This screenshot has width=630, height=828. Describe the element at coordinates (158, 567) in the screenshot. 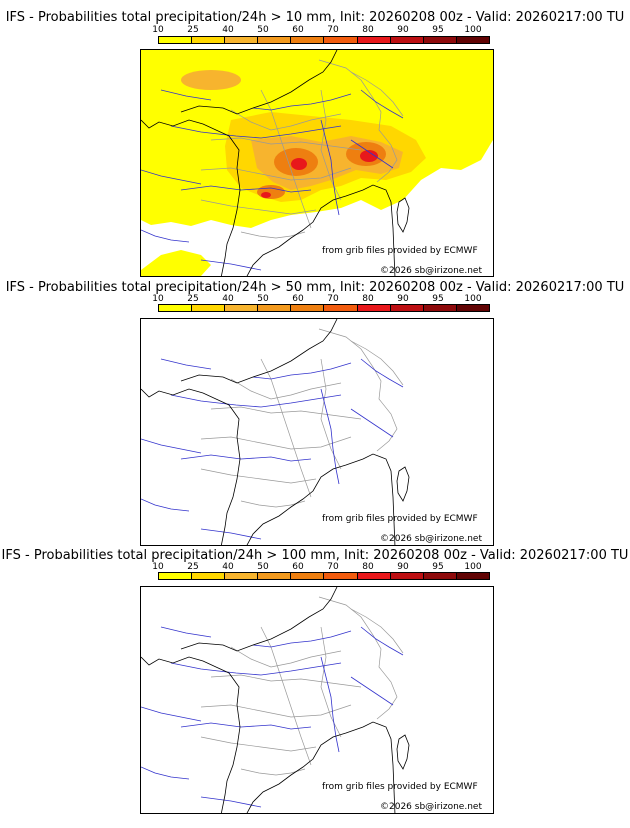

I see `colorbar-tick: 10` at that location.